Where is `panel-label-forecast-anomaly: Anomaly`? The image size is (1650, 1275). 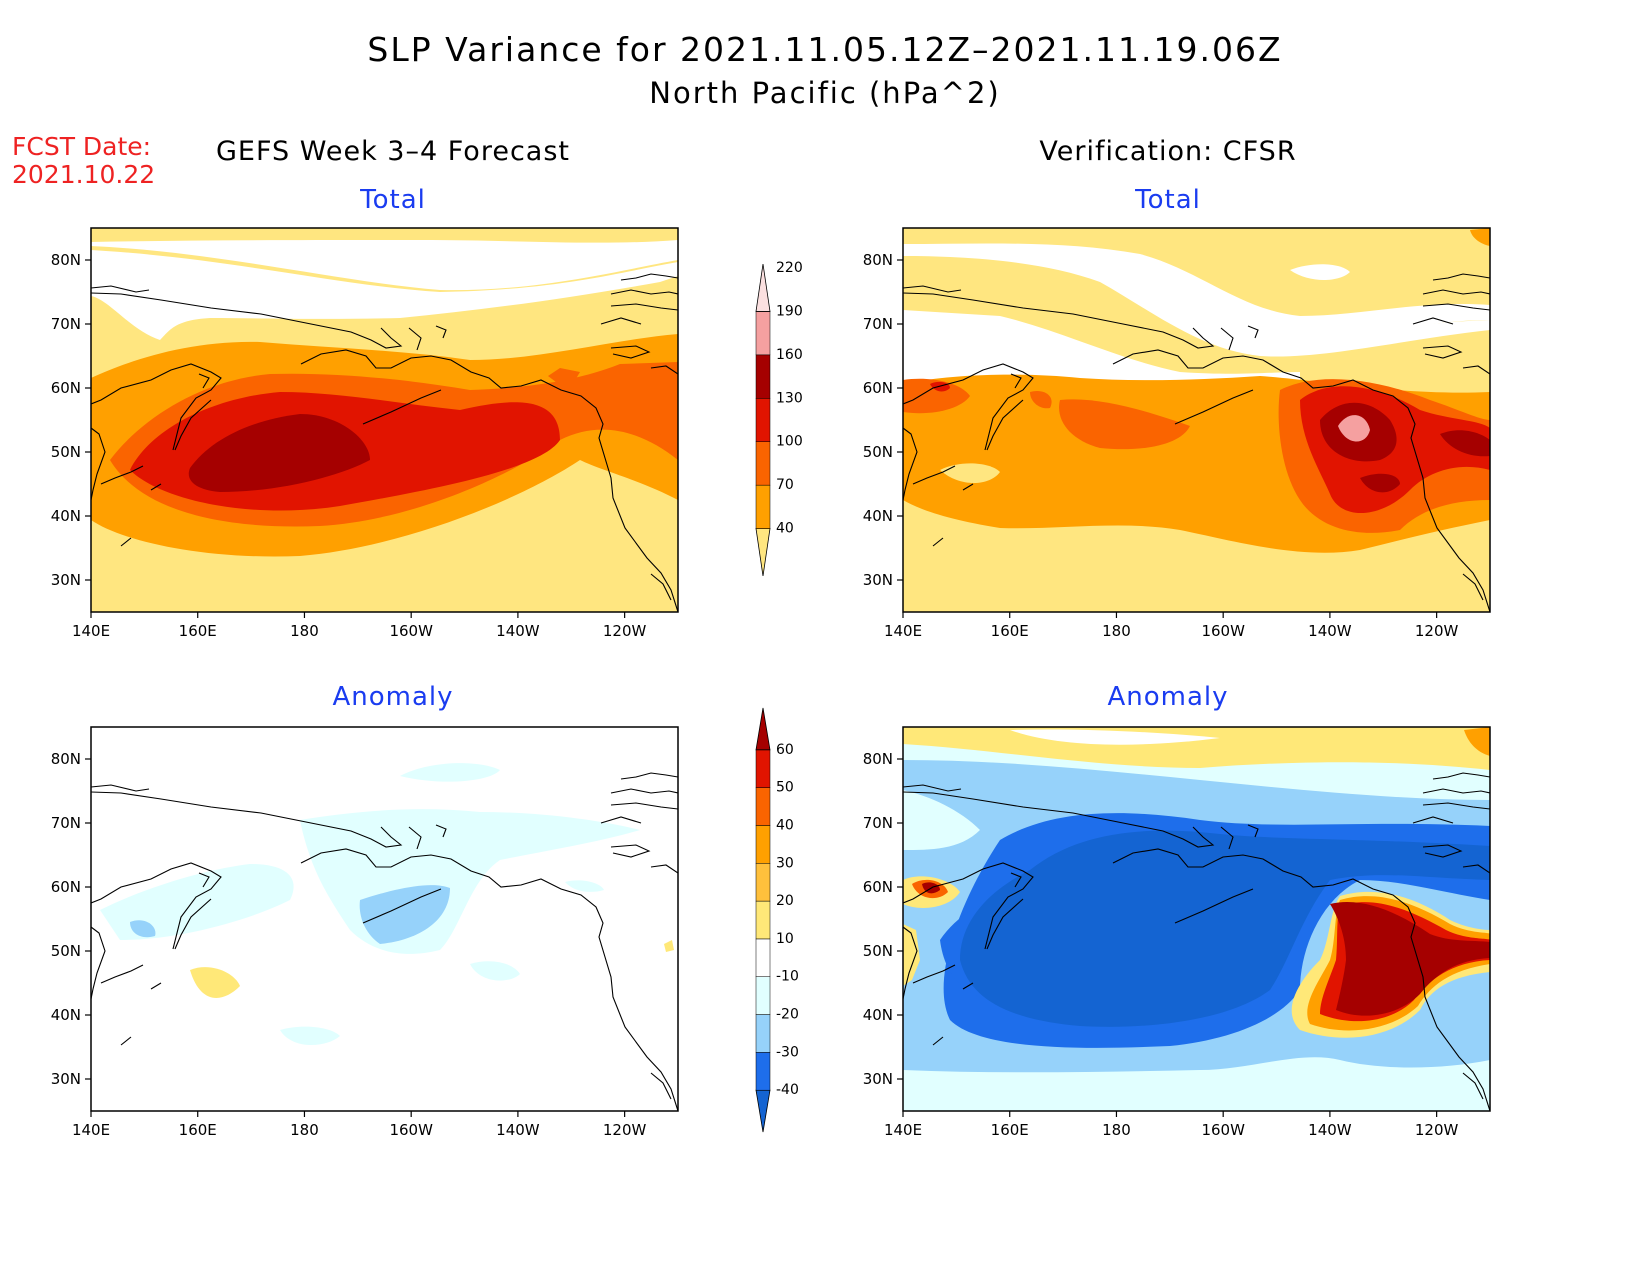 panel-label-forecast-anomaly: Anomaly is located at coordinates (393, 697).